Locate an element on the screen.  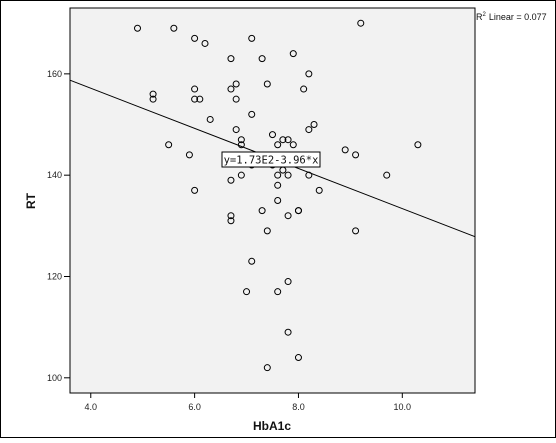
x-axis-title: HbA1c is located at coordinates (272, 426).